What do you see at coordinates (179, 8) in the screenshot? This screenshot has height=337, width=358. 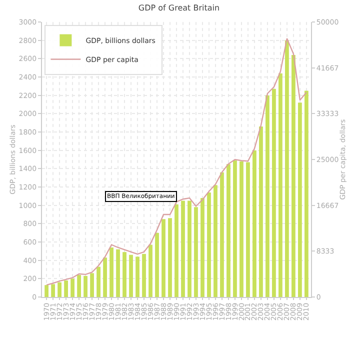 I see `chart-title: GDP of Great Britain` at bounding box center [179, 8].